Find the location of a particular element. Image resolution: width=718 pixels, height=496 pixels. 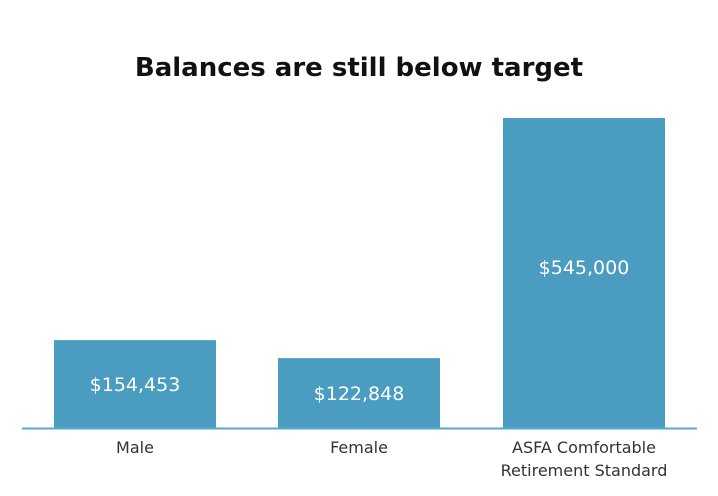

category-label-0: Male is located at coordinates (135, 447).